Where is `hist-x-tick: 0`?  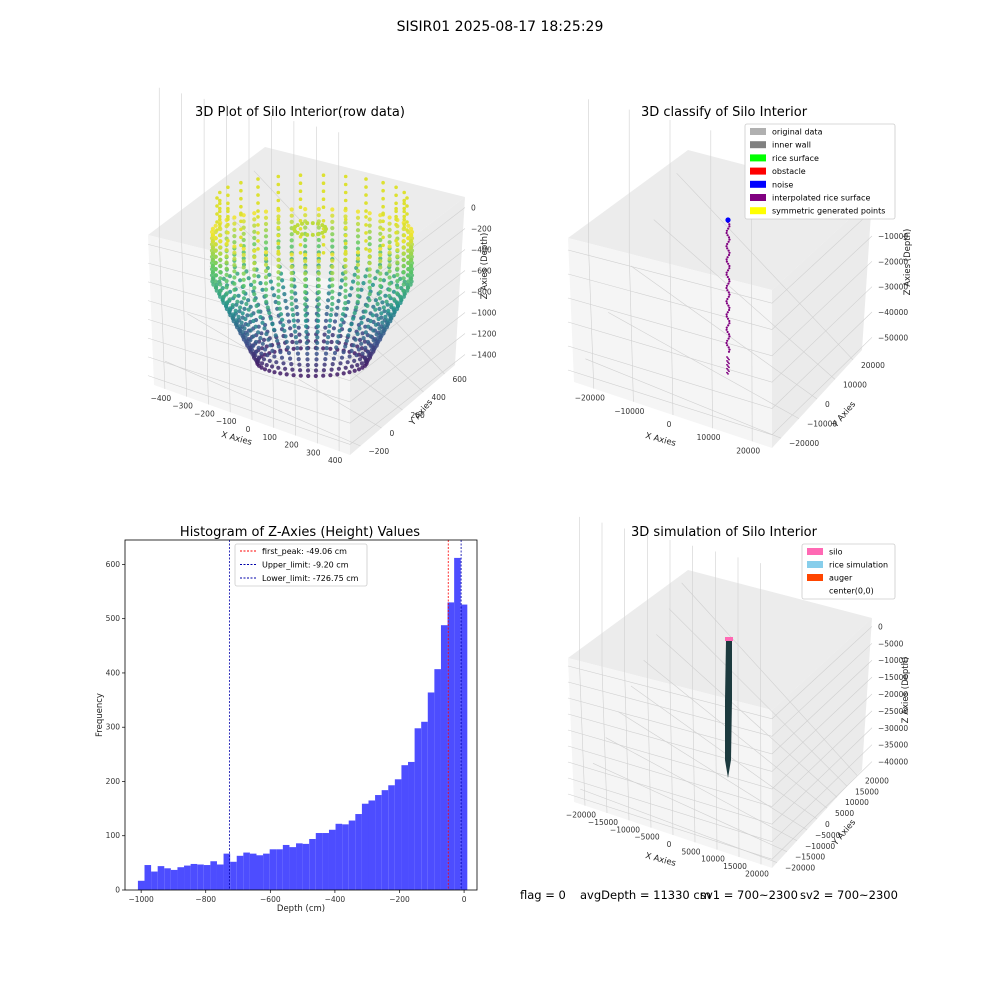
hist-x-tick: 0 is located at coordinates (464, 899).